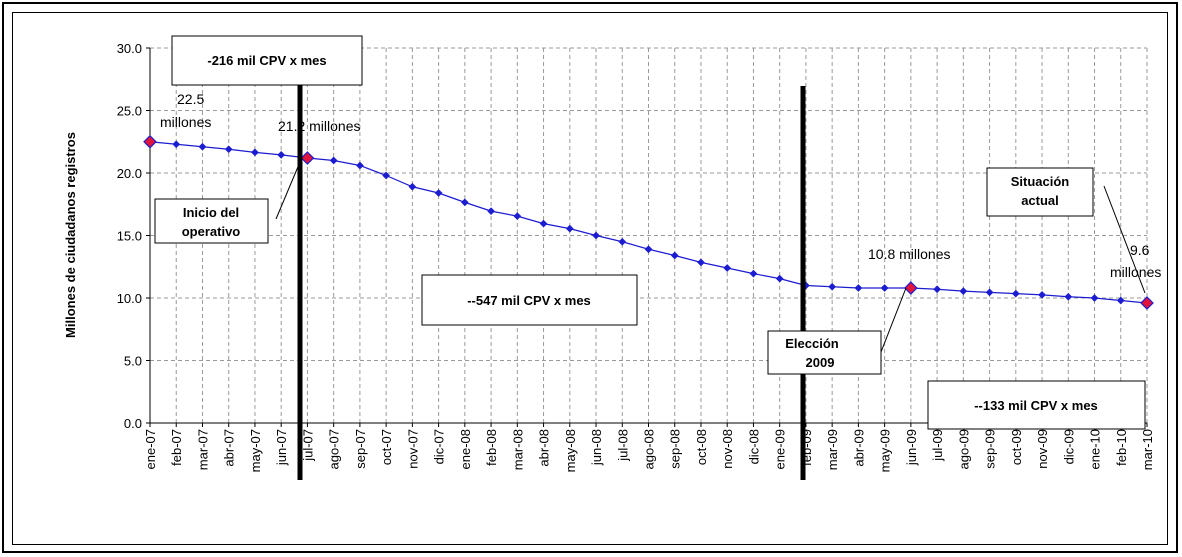  What do you see at coordinates (911, 447) in the screenshot?
I see `x-tick-label: jun-09` at bounding box center [911, 447].